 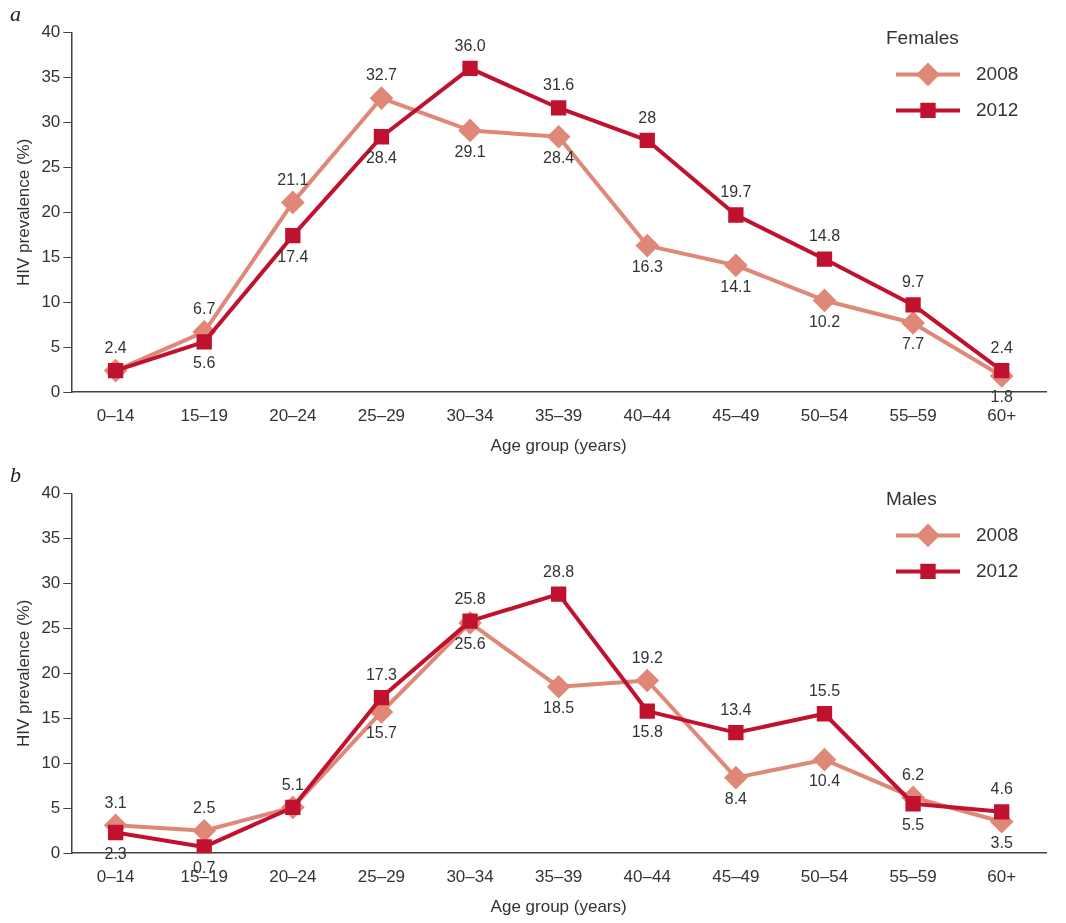 What do you see at coordinates (913, 344) in the screenshot?
I see `data-label: 7.7` at bounding box center [913, 344].